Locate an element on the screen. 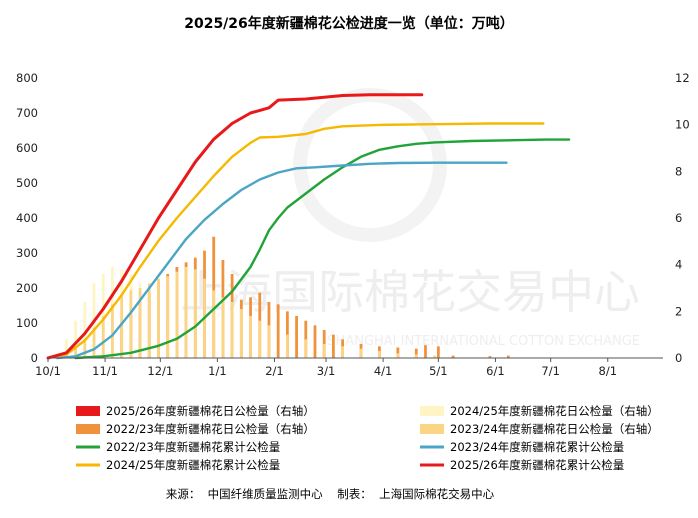  y-left-tick-label: 200 is located at coordinates (27, 288).